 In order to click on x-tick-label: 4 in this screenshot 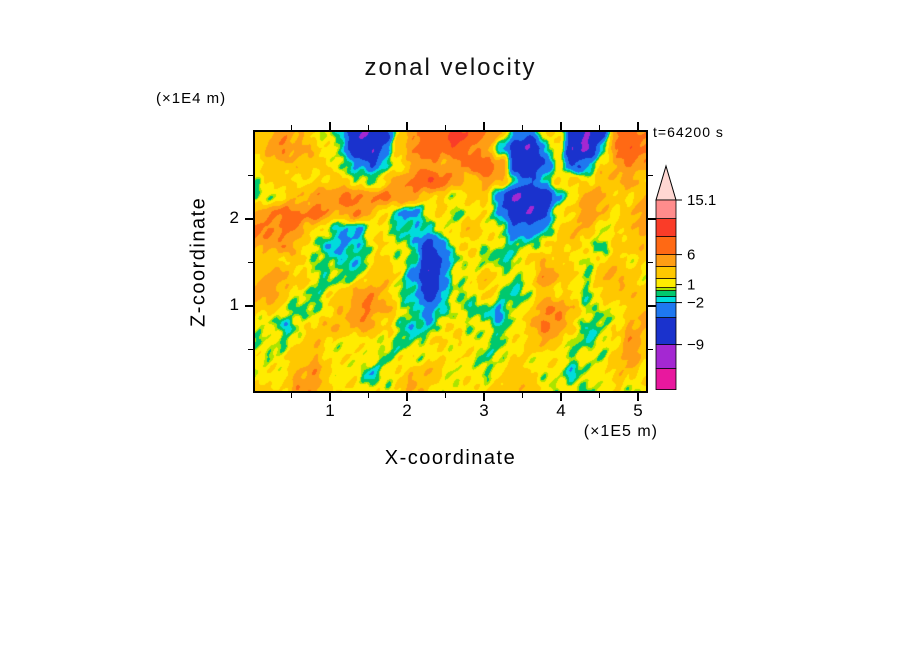, I will do `click(561, 410)`.